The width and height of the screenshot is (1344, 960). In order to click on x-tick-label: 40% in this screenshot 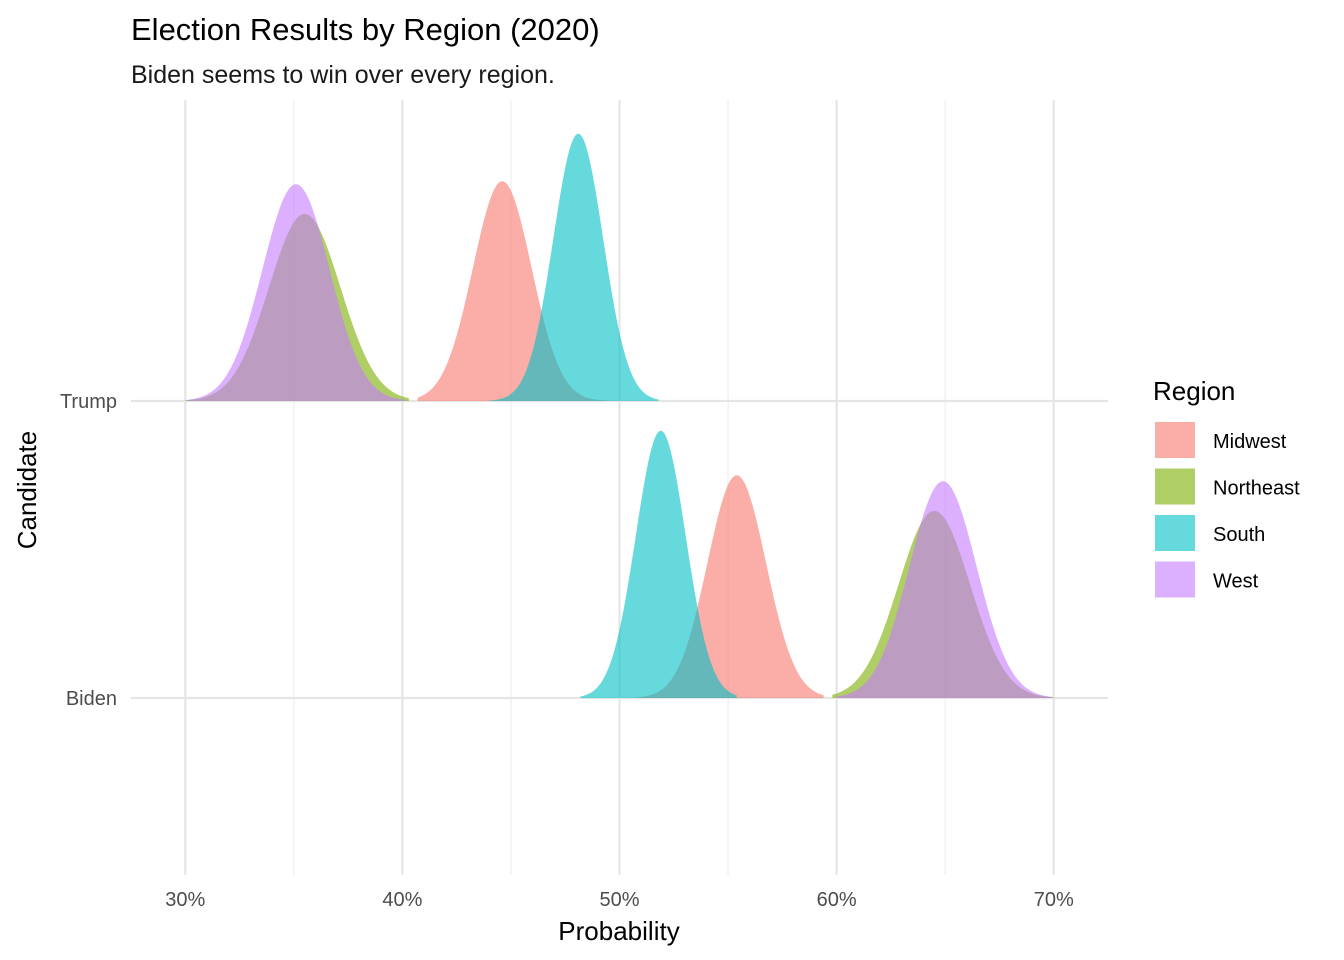, I will do `click(402, 900)`.